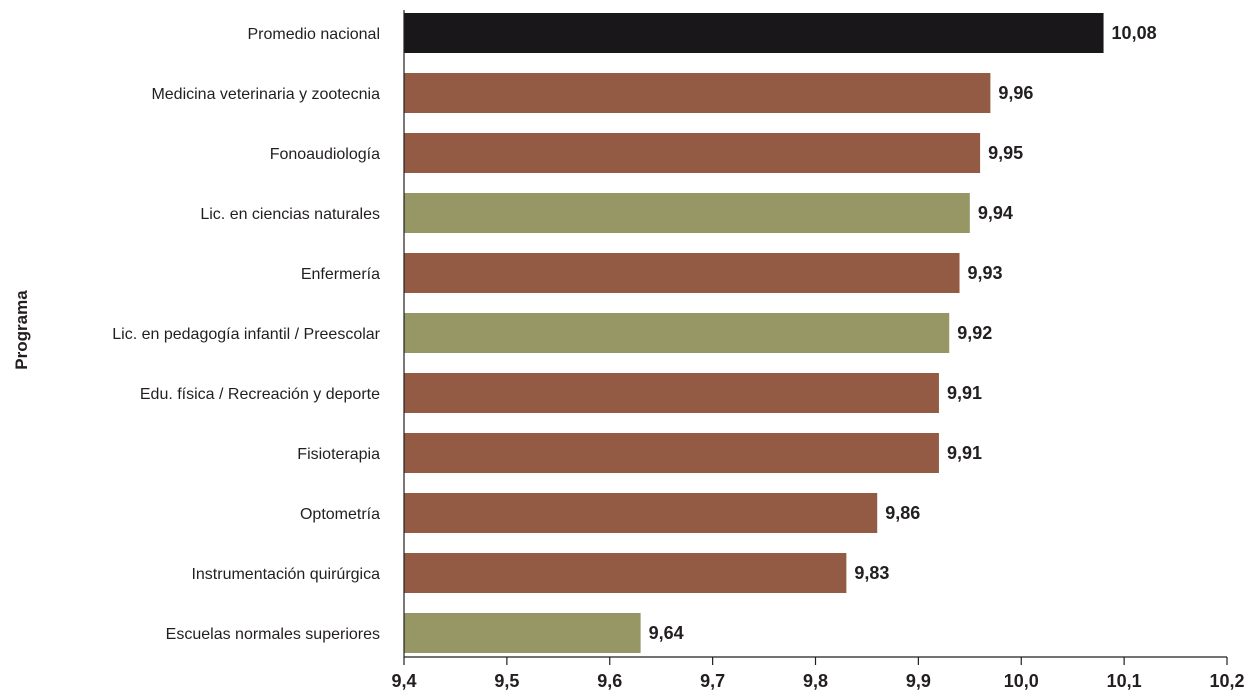 The width and height of the screenshot is (1249, 697). What do you see at coordinates (918, 681) in the screenshot?
I see `x-tick-label: 9,9` at bounding box center [918, 681].